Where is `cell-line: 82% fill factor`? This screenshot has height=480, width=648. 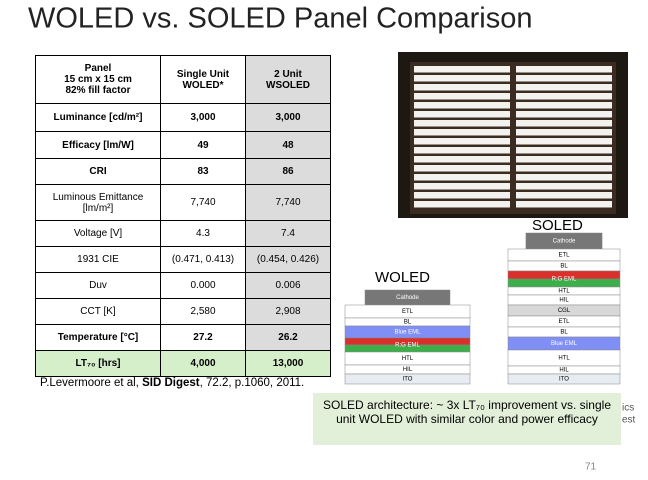 cell-line: 82% fill factor is located at coordinates (98, 90).